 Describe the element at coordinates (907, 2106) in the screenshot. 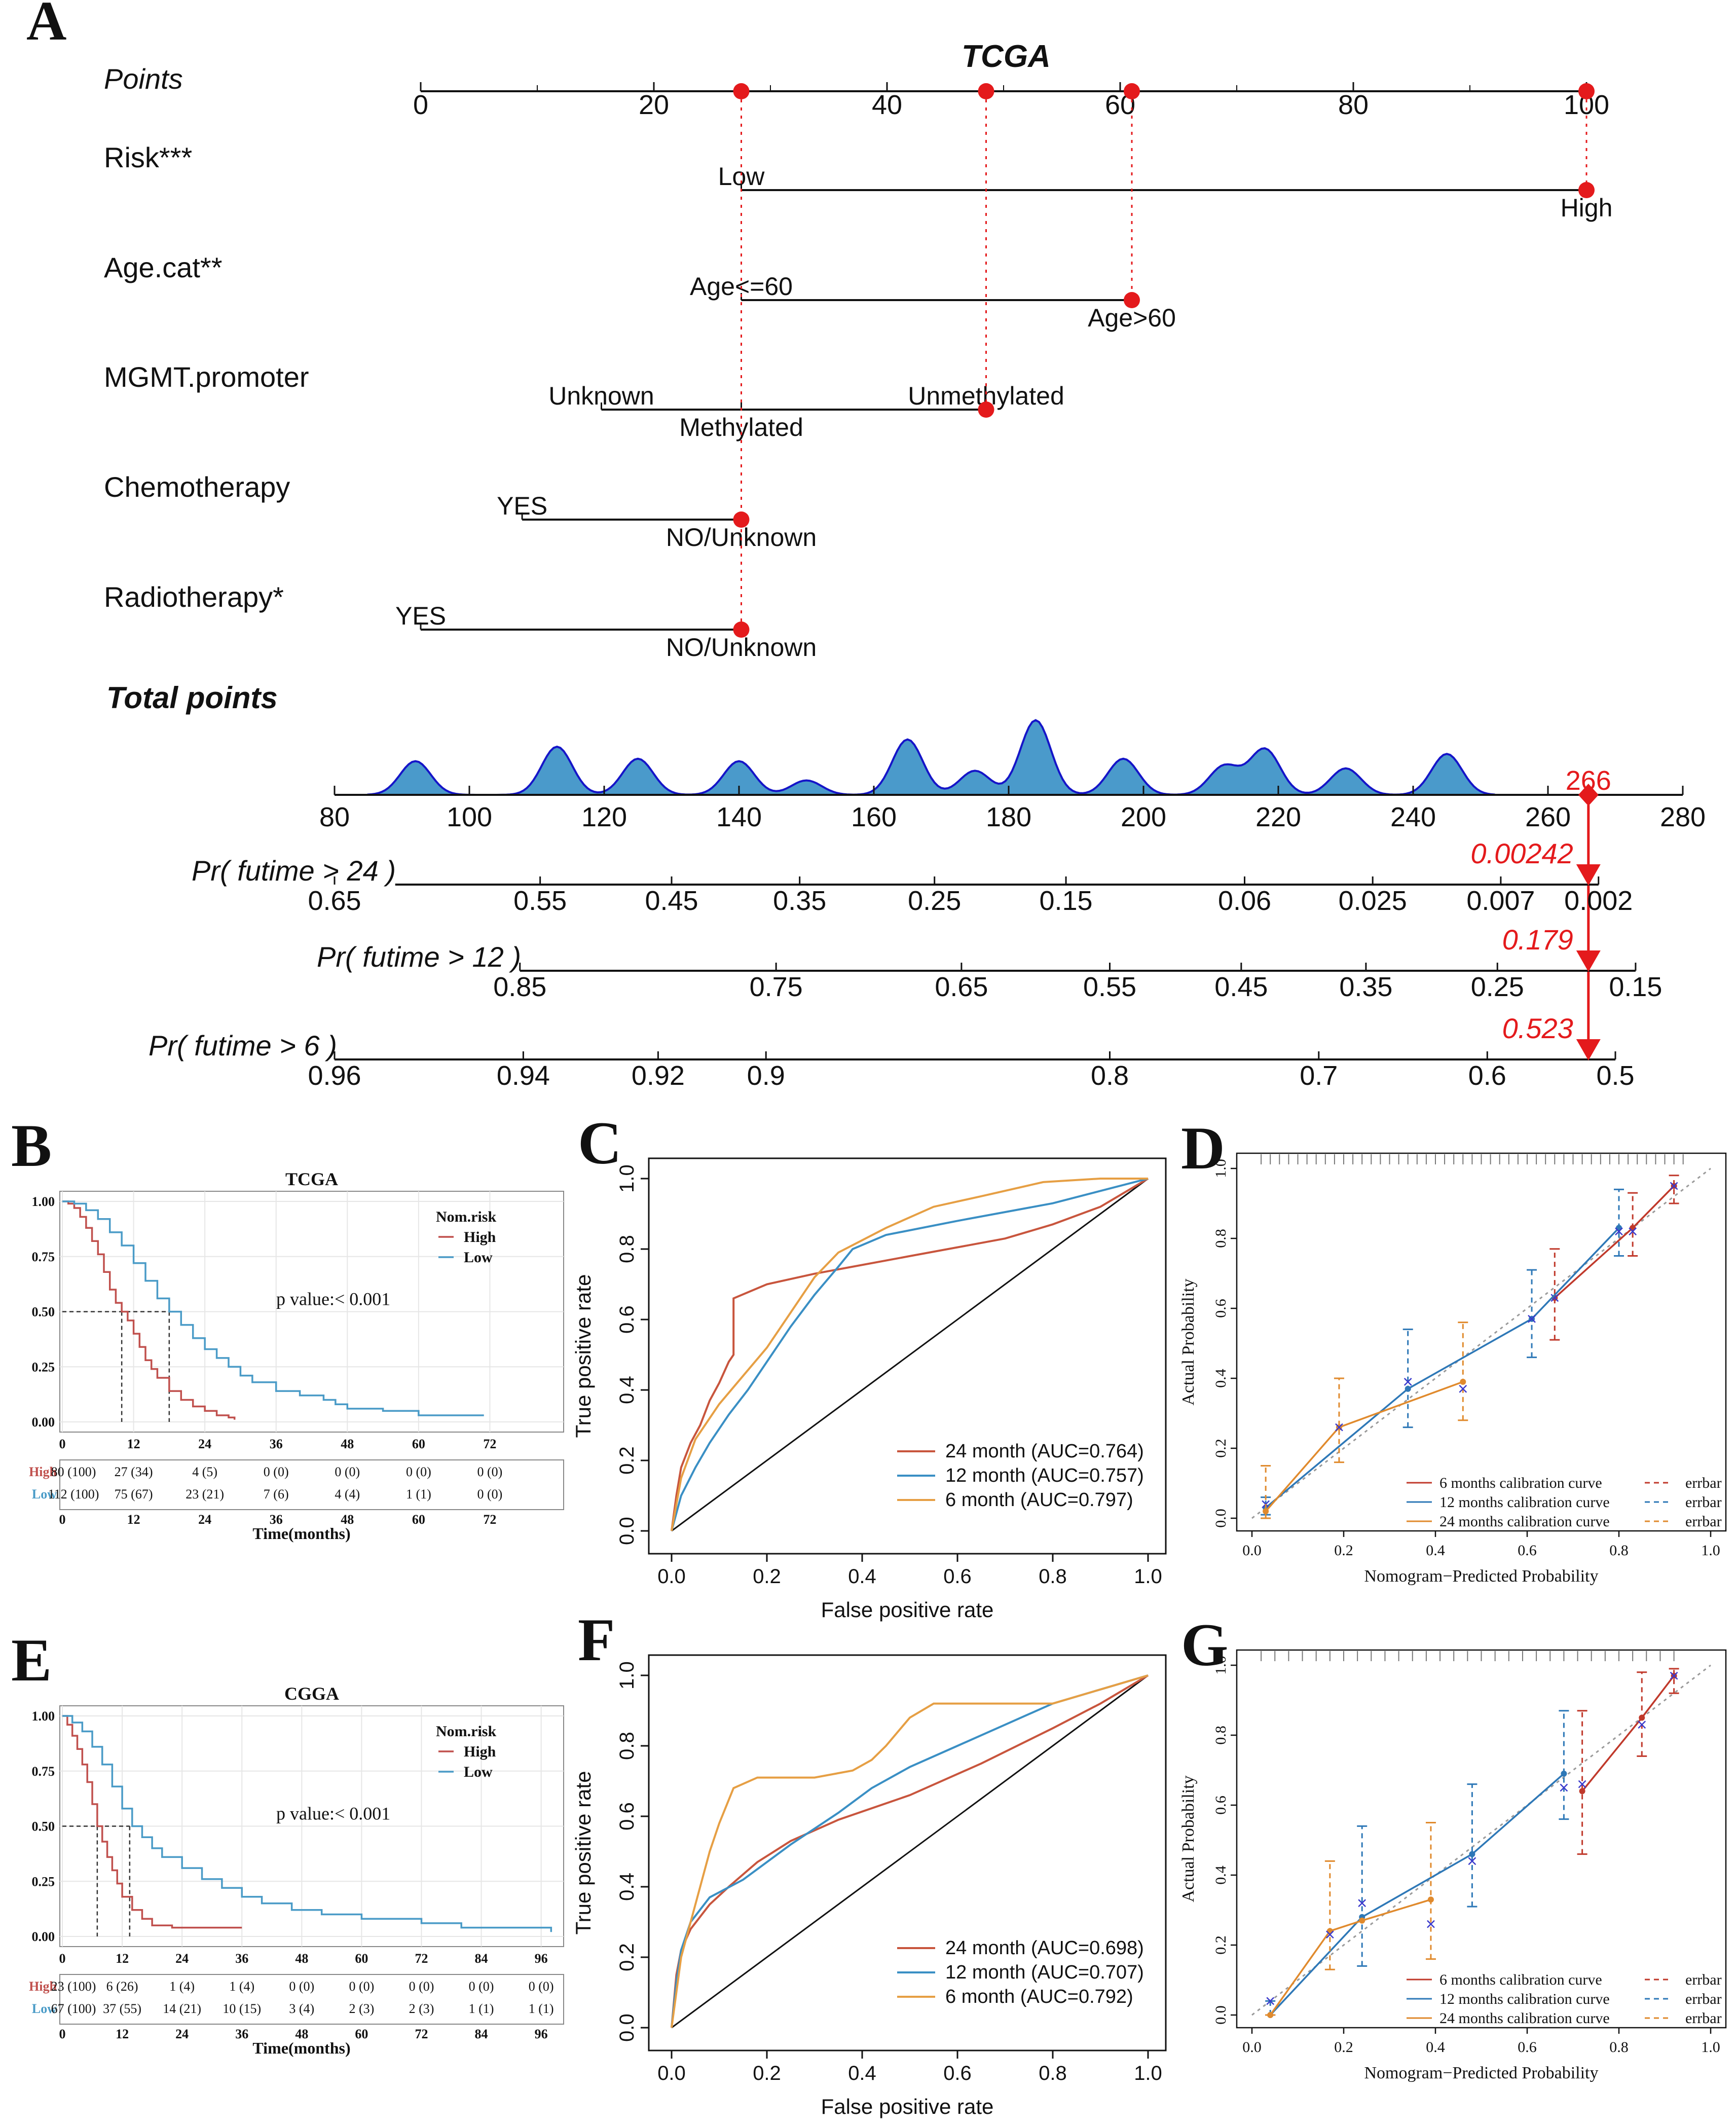

I see `roc-x-axis-label: False positive rate` at that location.